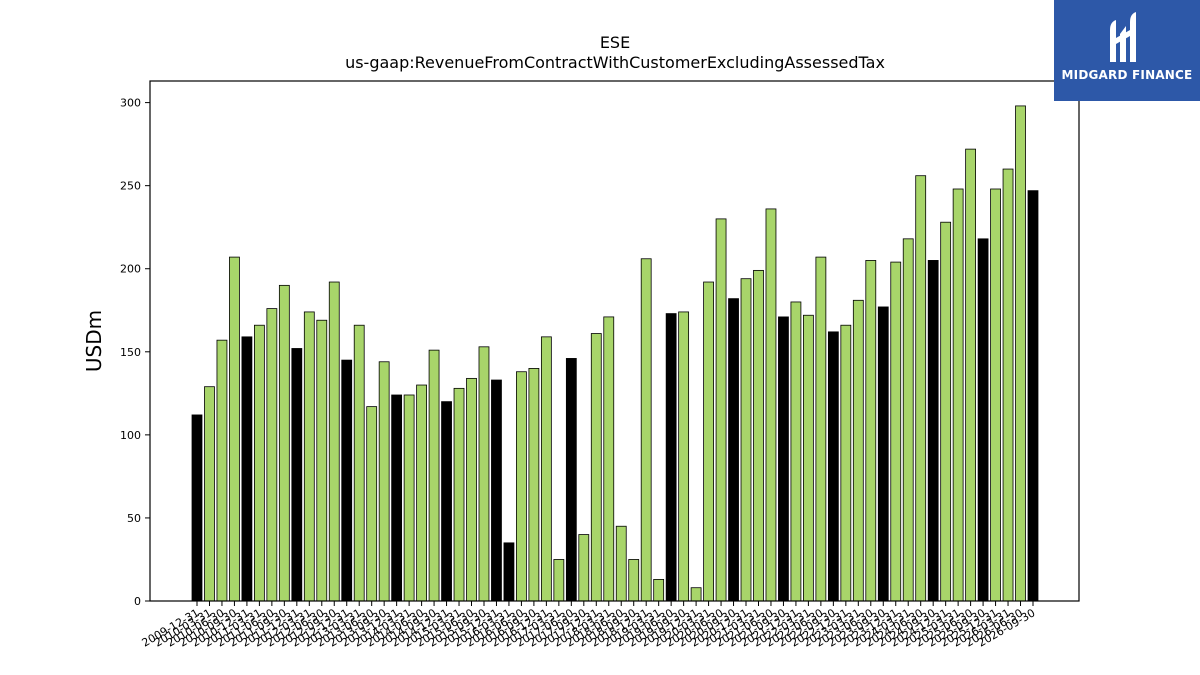 Image resolution: width=1200 pixels, height=675 pixels. Describe the element at coordinates (130, 103) in the screenshot. I see `y-tick-label: 300` at that location.